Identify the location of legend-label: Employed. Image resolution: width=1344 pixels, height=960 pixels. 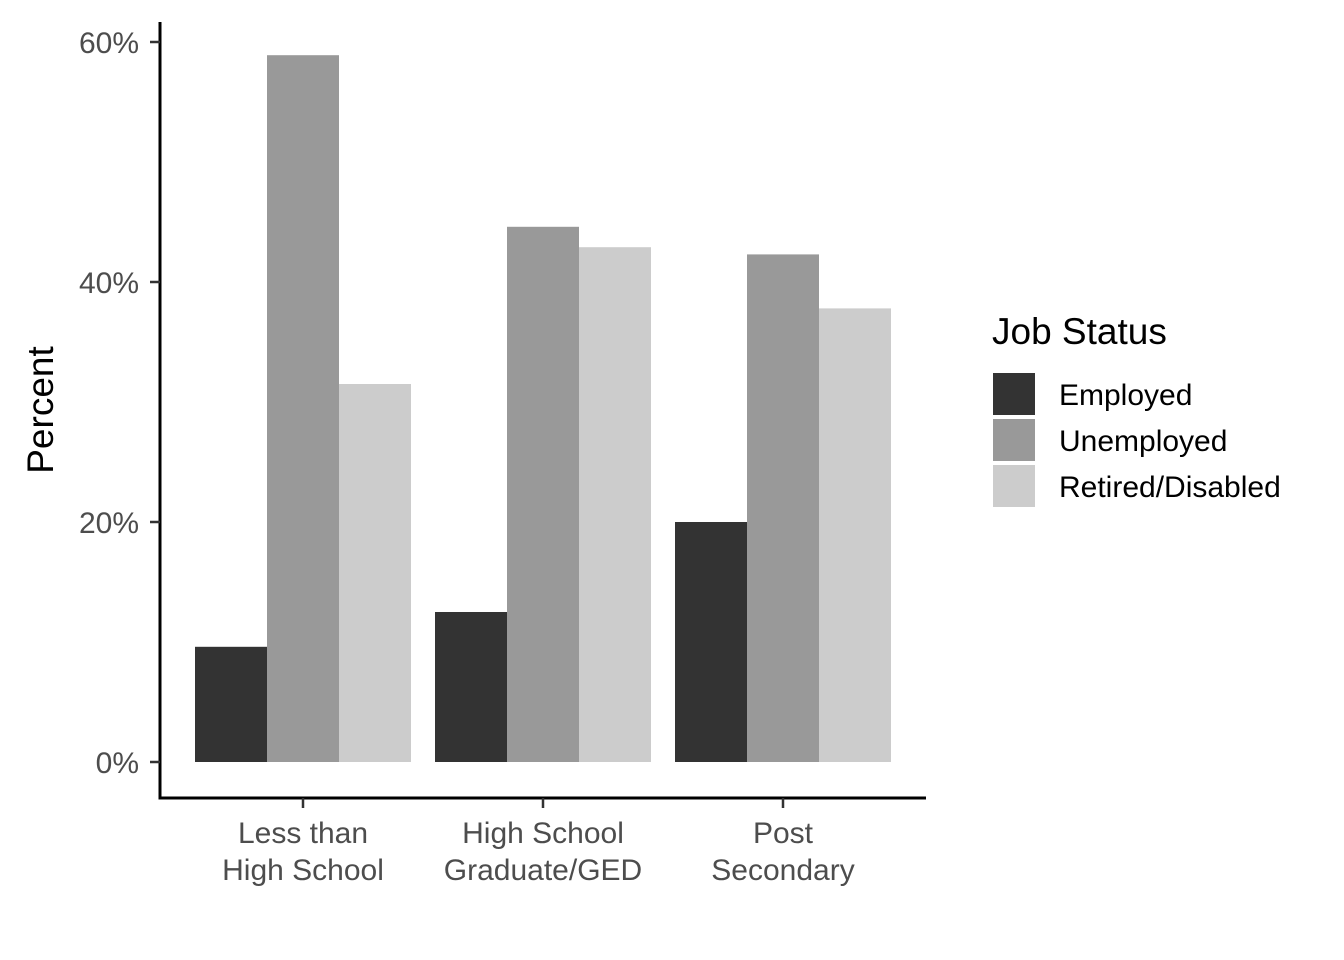
(1125, 395).